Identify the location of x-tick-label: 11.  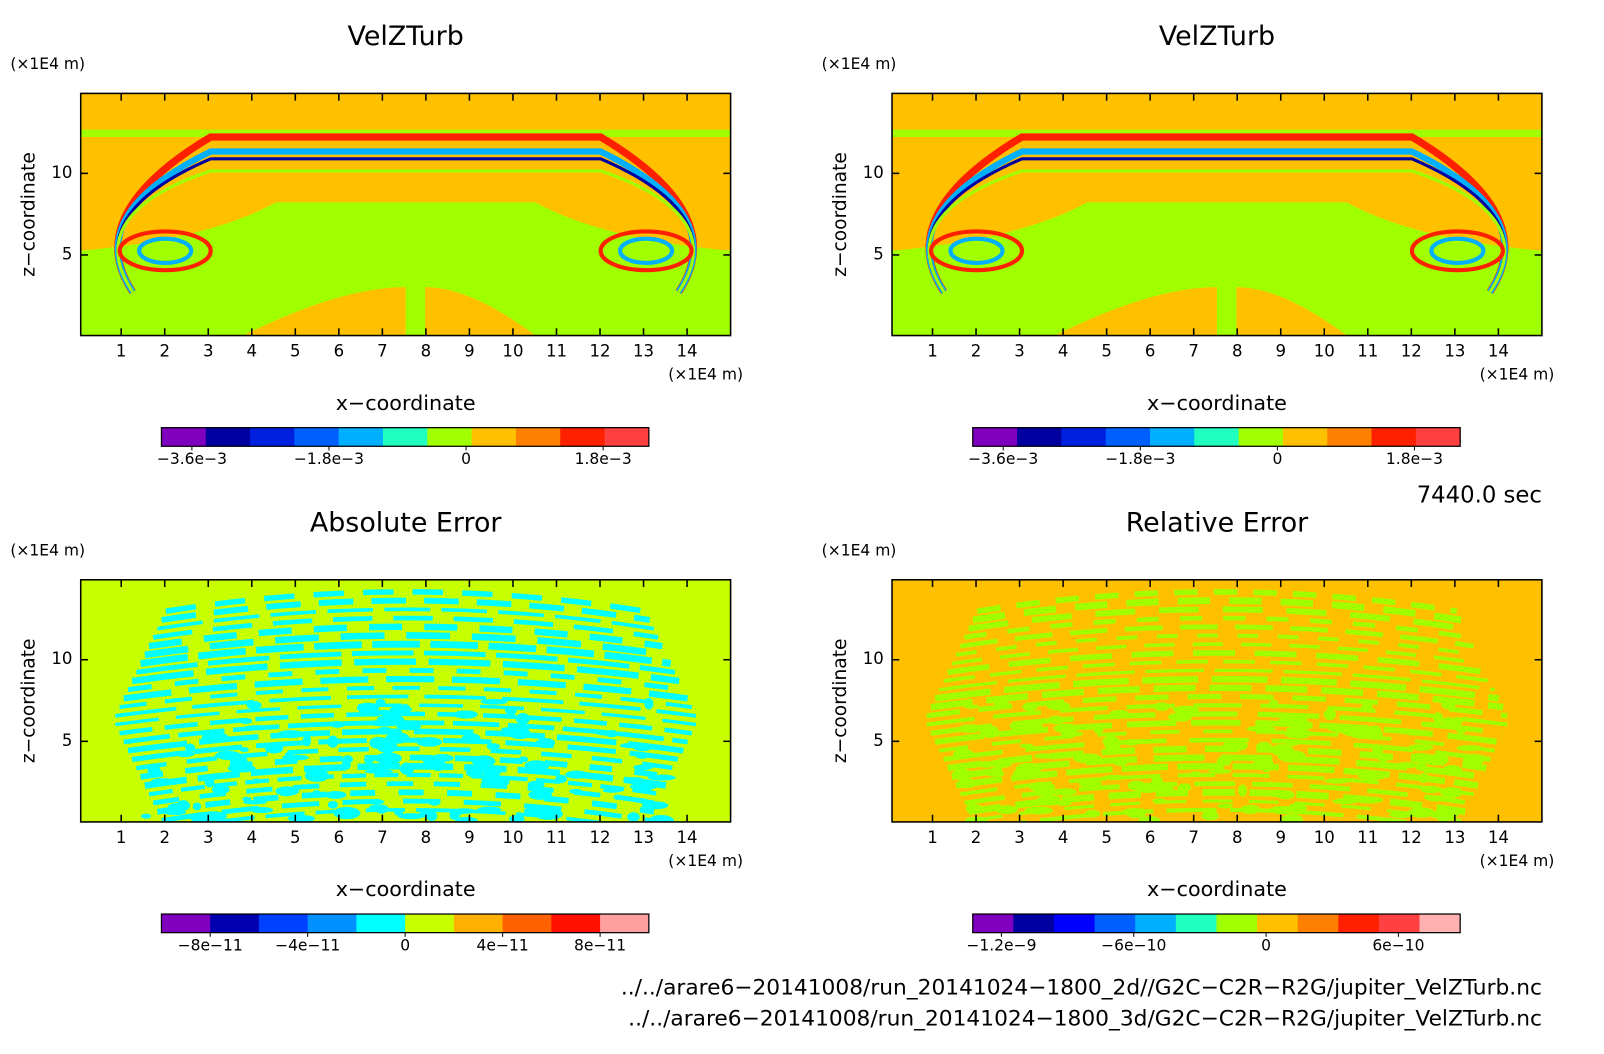
(1367, 837).